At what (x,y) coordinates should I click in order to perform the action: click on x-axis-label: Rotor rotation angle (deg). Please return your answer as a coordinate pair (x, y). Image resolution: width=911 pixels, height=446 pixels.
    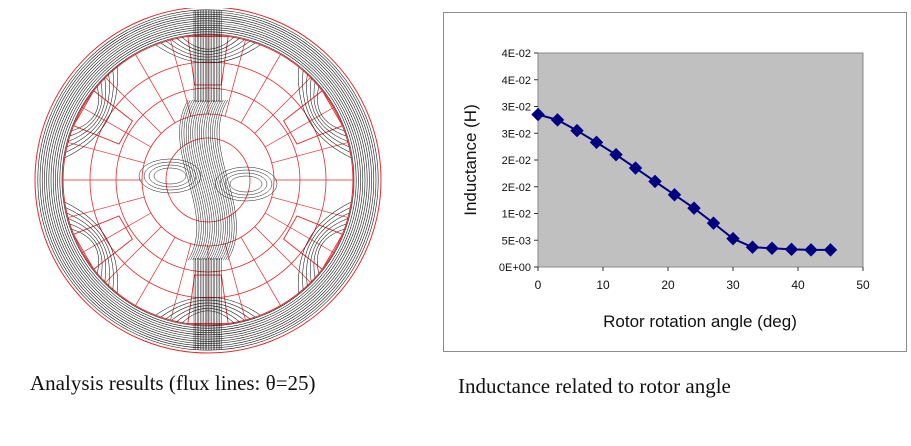
    Looking at the image, I should click on (700, 321).